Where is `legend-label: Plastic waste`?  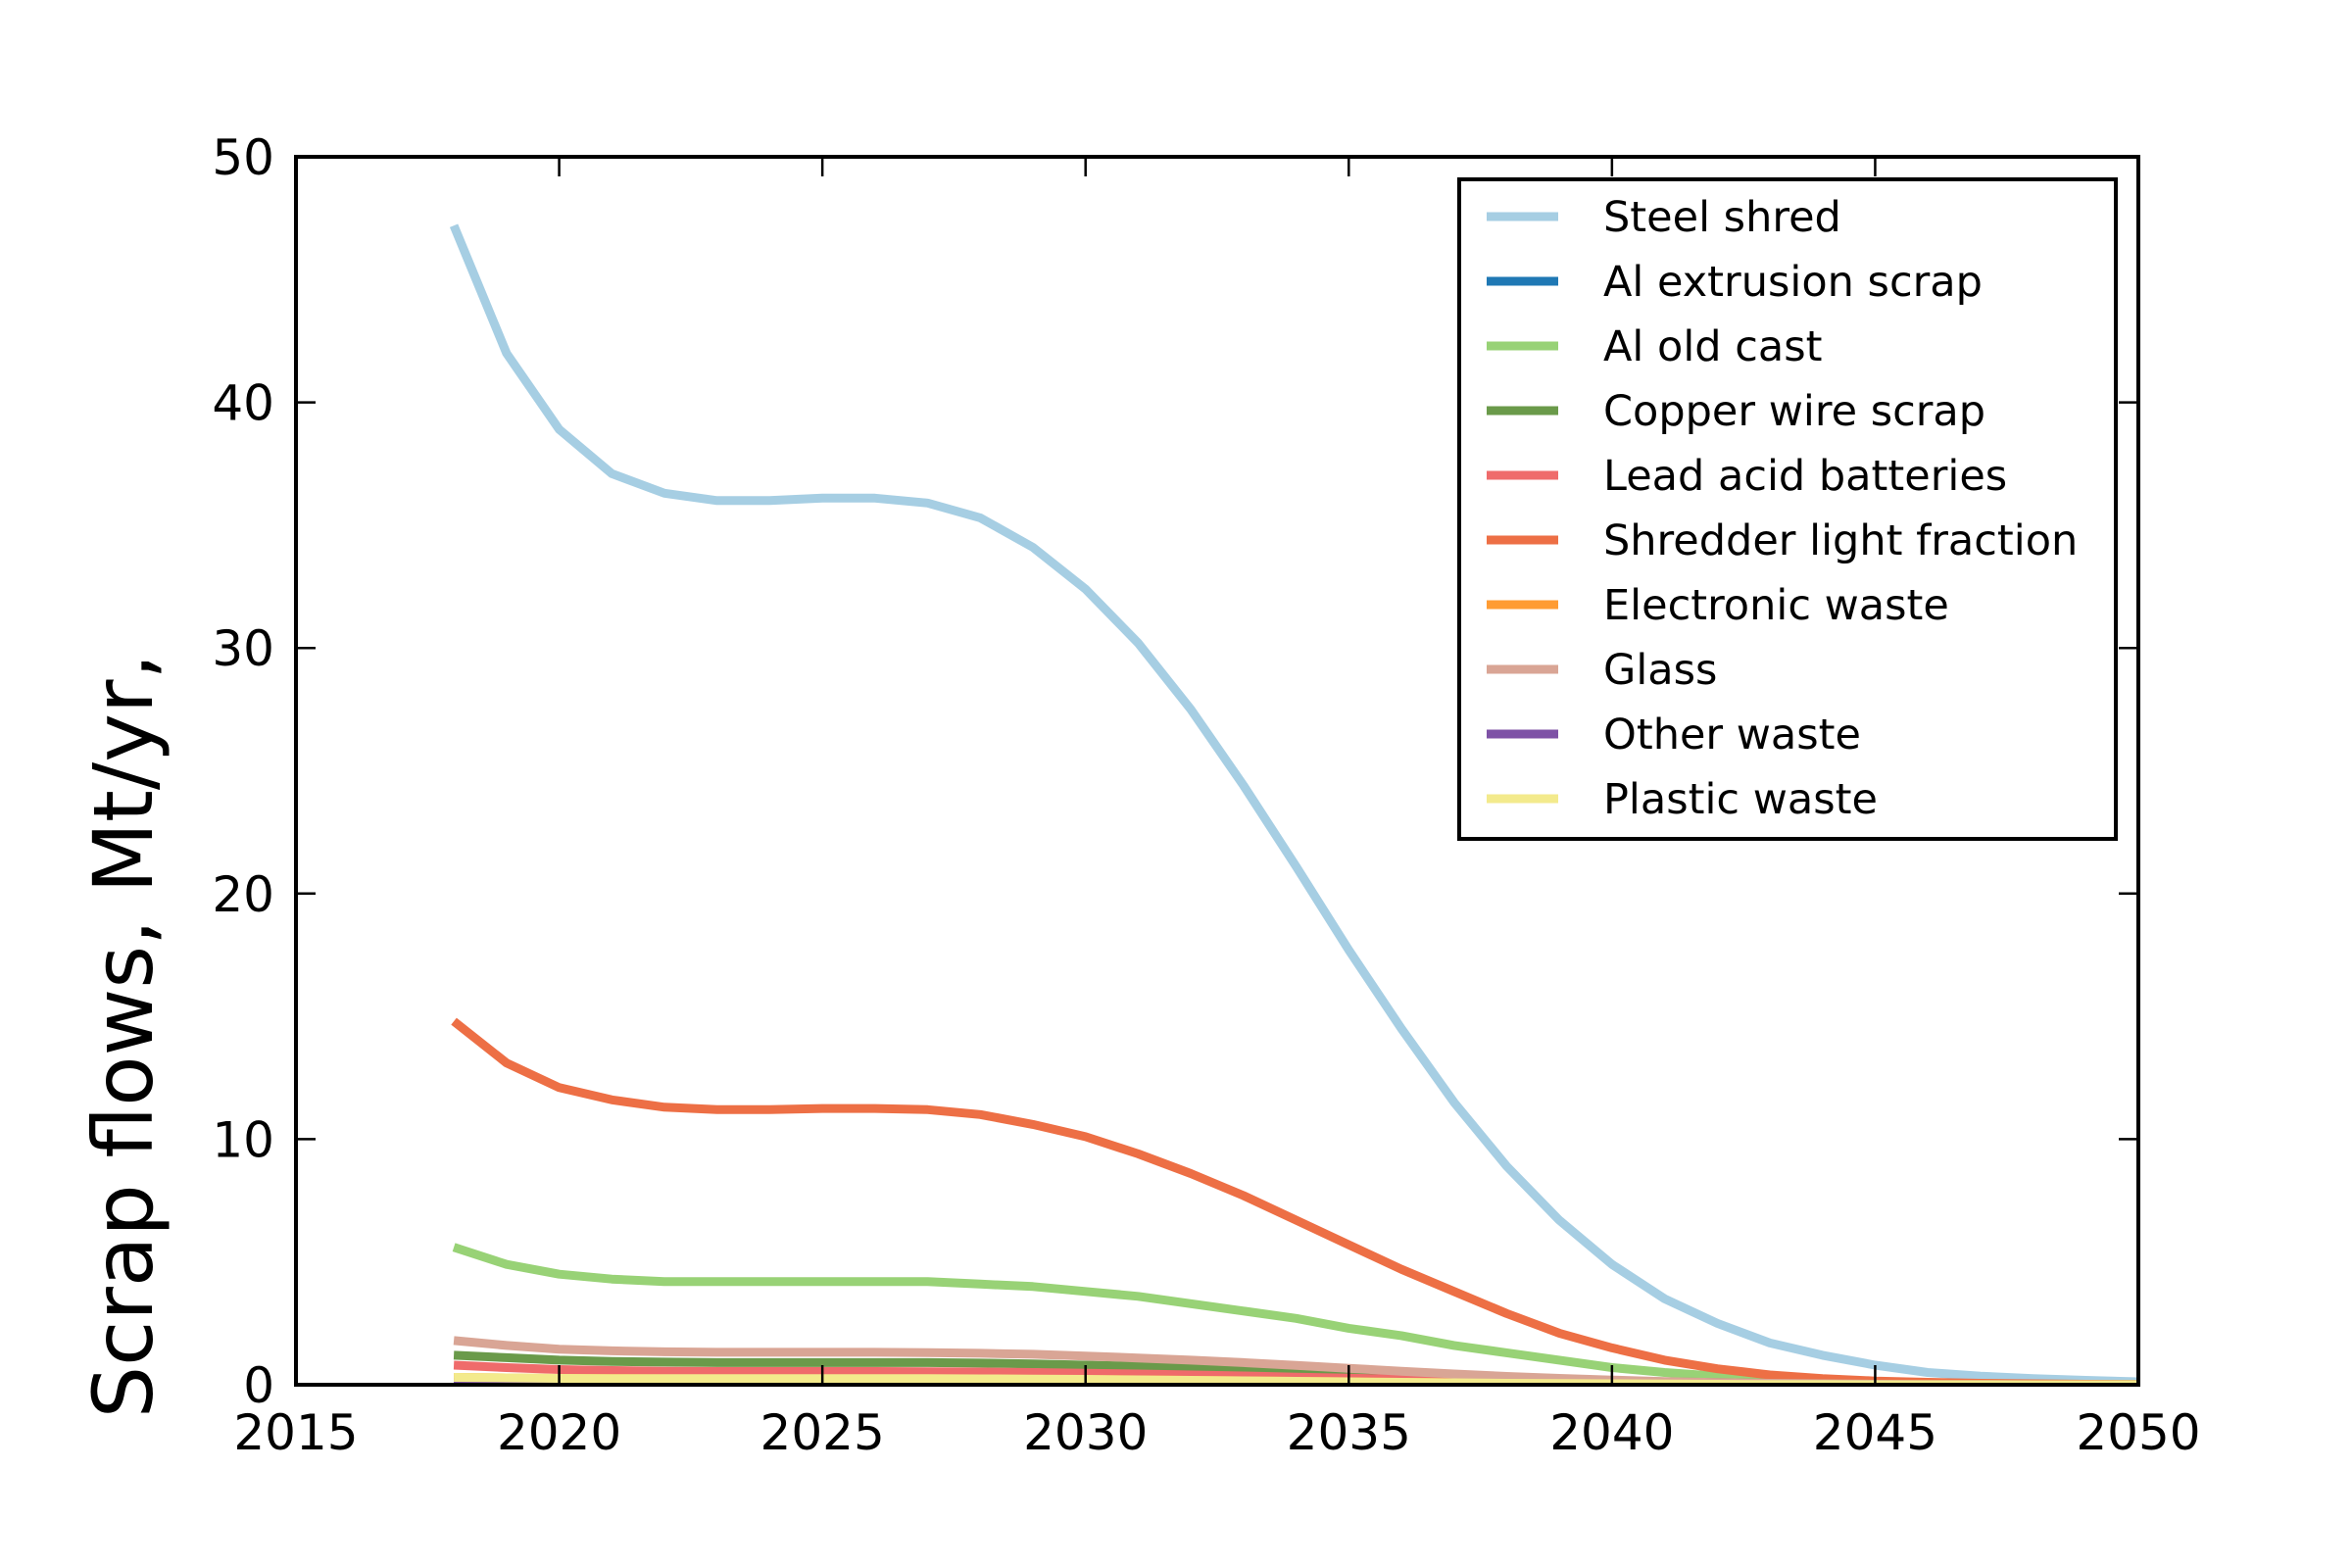
legend-label: Plastic waste is located at coordinates (1740, 799).